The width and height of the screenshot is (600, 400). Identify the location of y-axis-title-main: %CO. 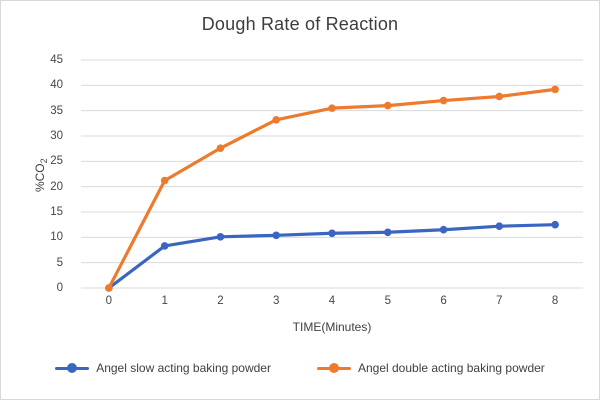
(39, 178).